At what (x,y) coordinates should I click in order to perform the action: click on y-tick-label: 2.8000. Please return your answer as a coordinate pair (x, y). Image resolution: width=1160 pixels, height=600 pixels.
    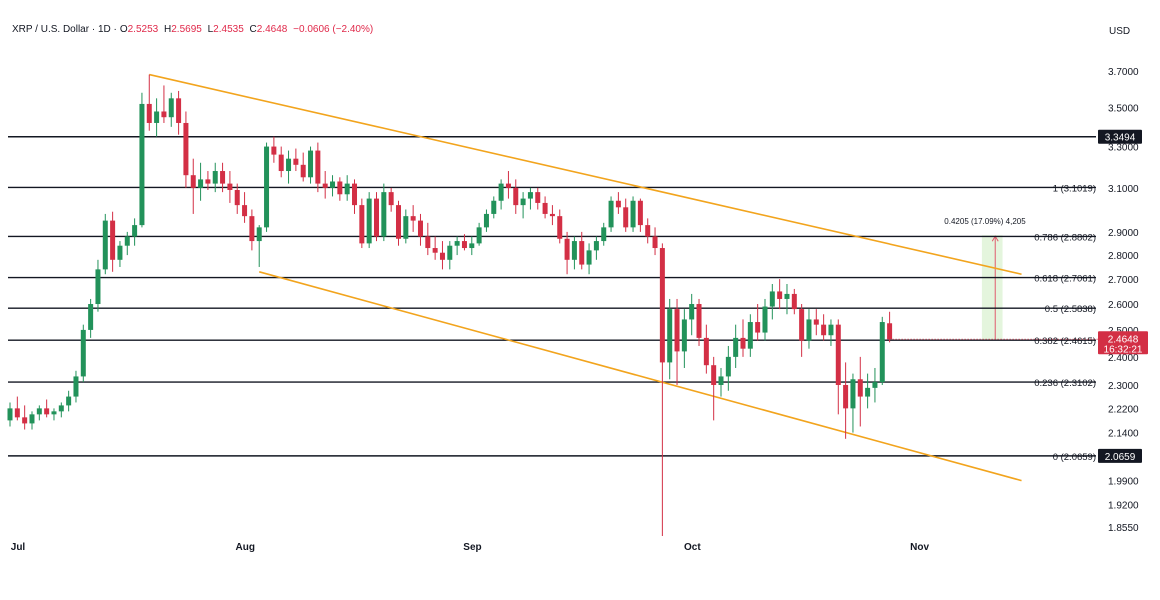
    Looking at the image, I should click on (1123, 256).